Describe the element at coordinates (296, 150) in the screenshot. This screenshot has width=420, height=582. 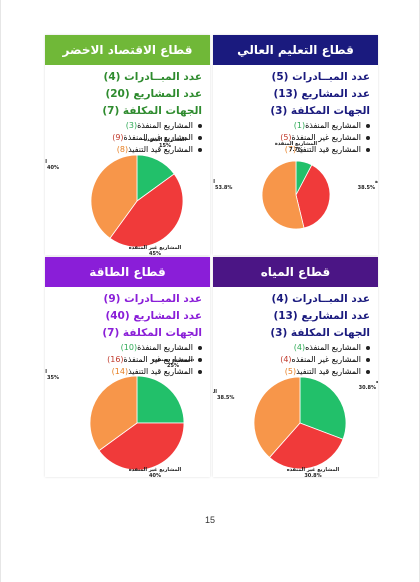
I see `pie-slice-percent: 7.7%` at that location.